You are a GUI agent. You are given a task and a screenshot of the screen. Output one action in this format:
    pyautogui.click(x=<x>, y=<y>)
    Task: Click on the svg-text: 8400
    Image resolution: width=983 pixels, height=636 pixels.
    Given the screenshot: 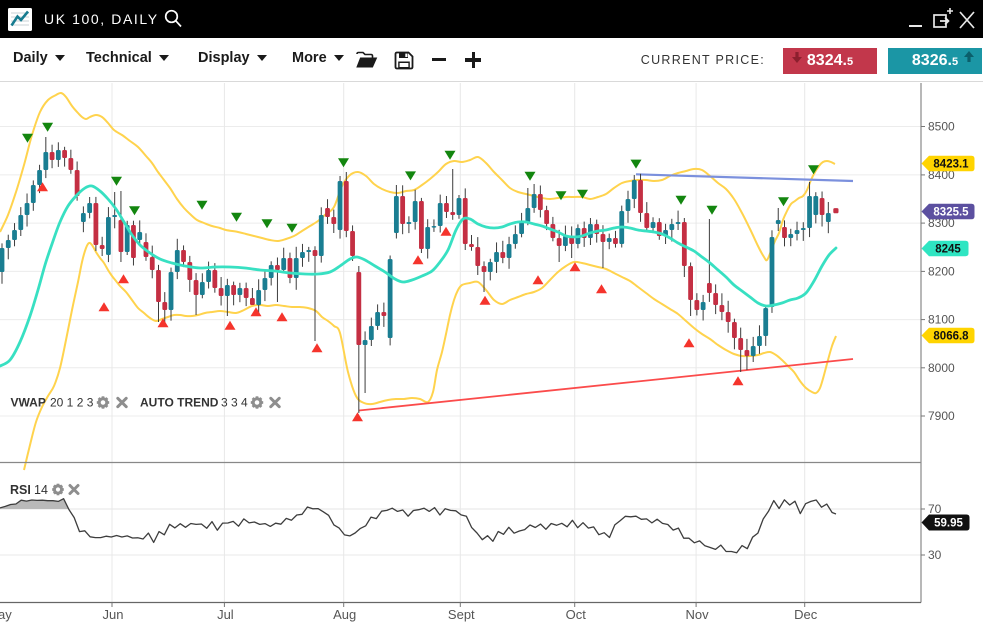 What is the action you would take?
    pyautogui.click(x=941, y=175)
    